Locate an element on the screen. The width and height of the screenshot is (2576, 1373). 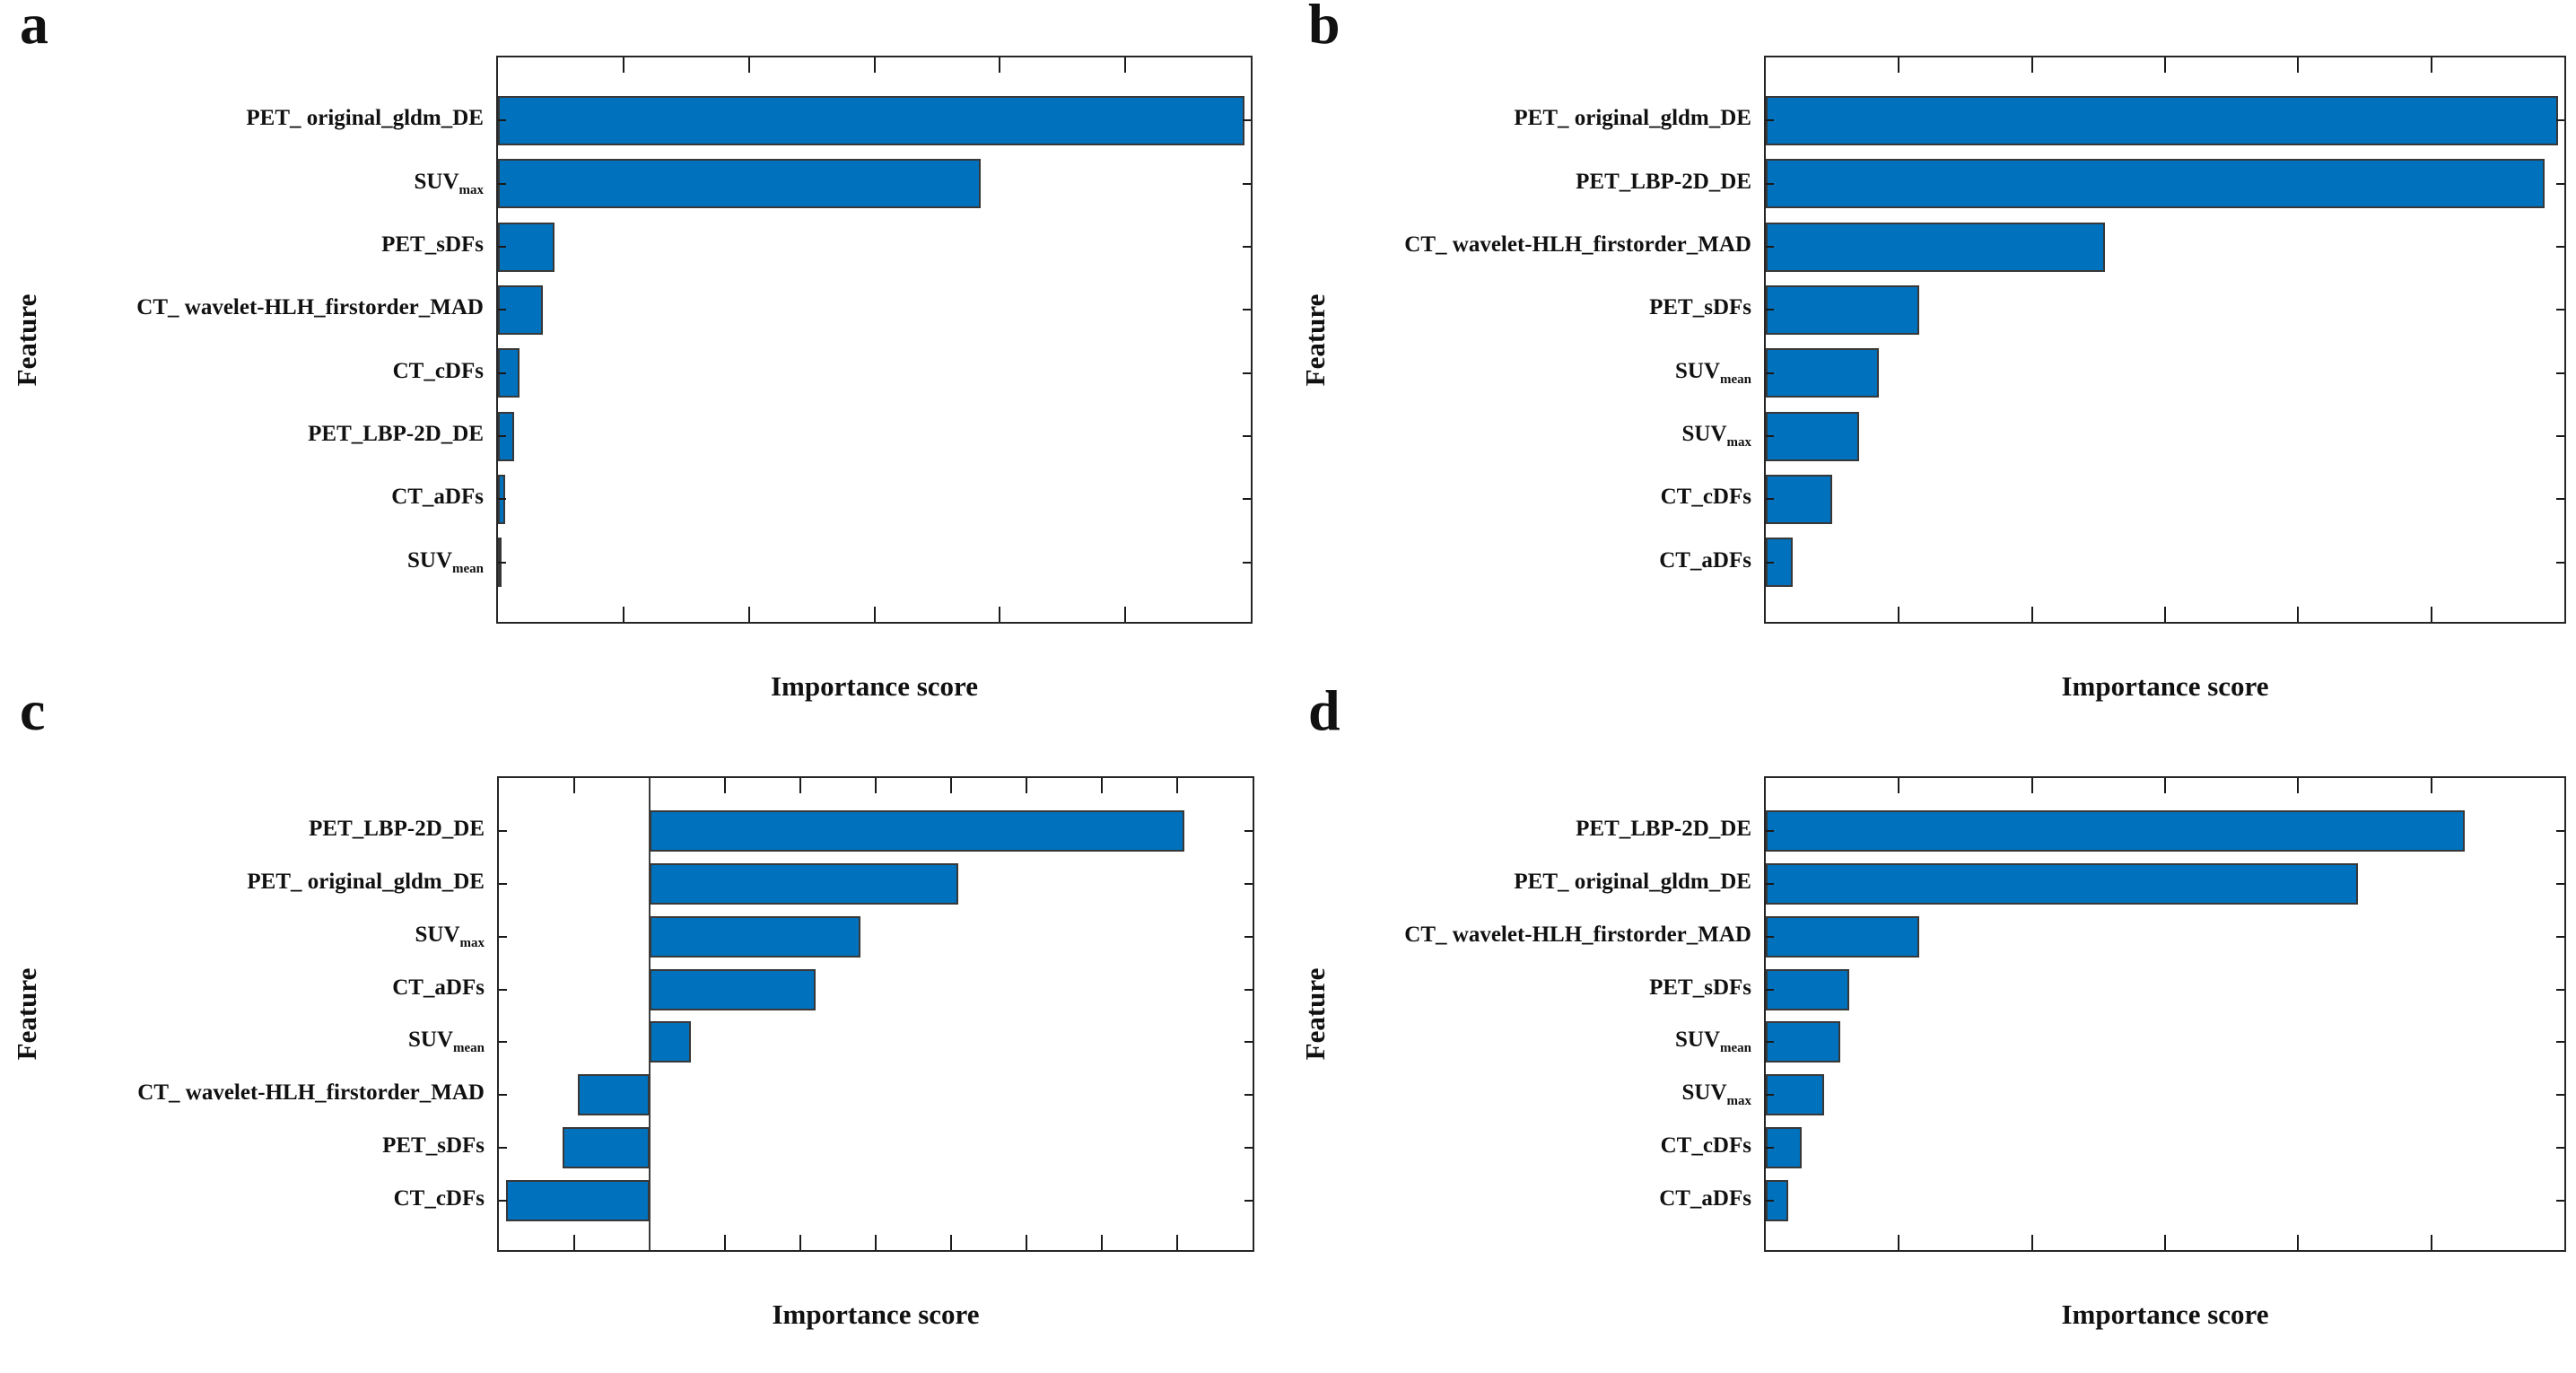
panel-b-x-axis-label: Importance score is located at coordinates (2165, 686).